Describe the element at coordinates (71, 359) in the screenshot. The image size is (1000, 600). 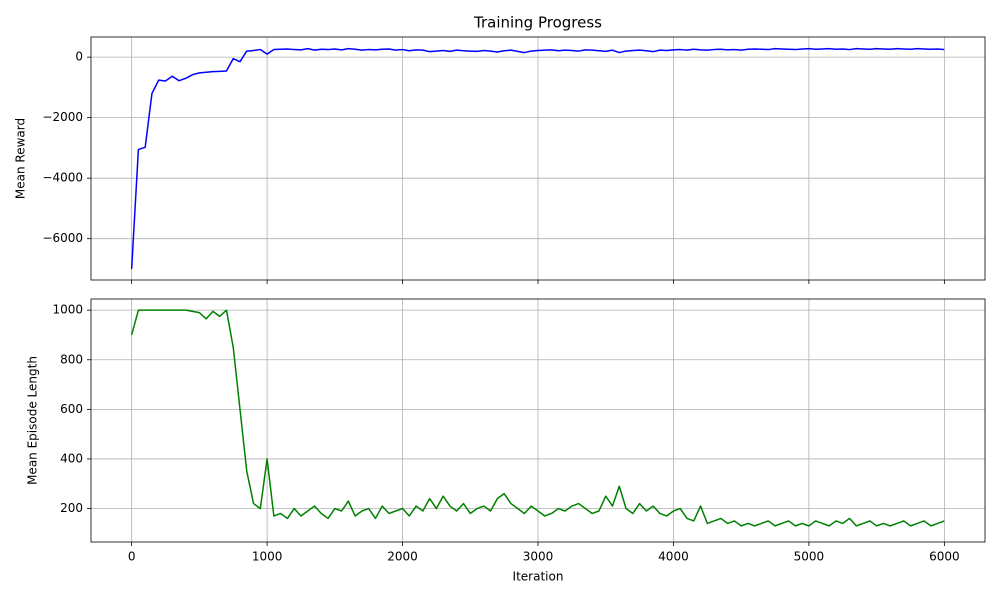
I see `y-tick-label: 800` at that location.